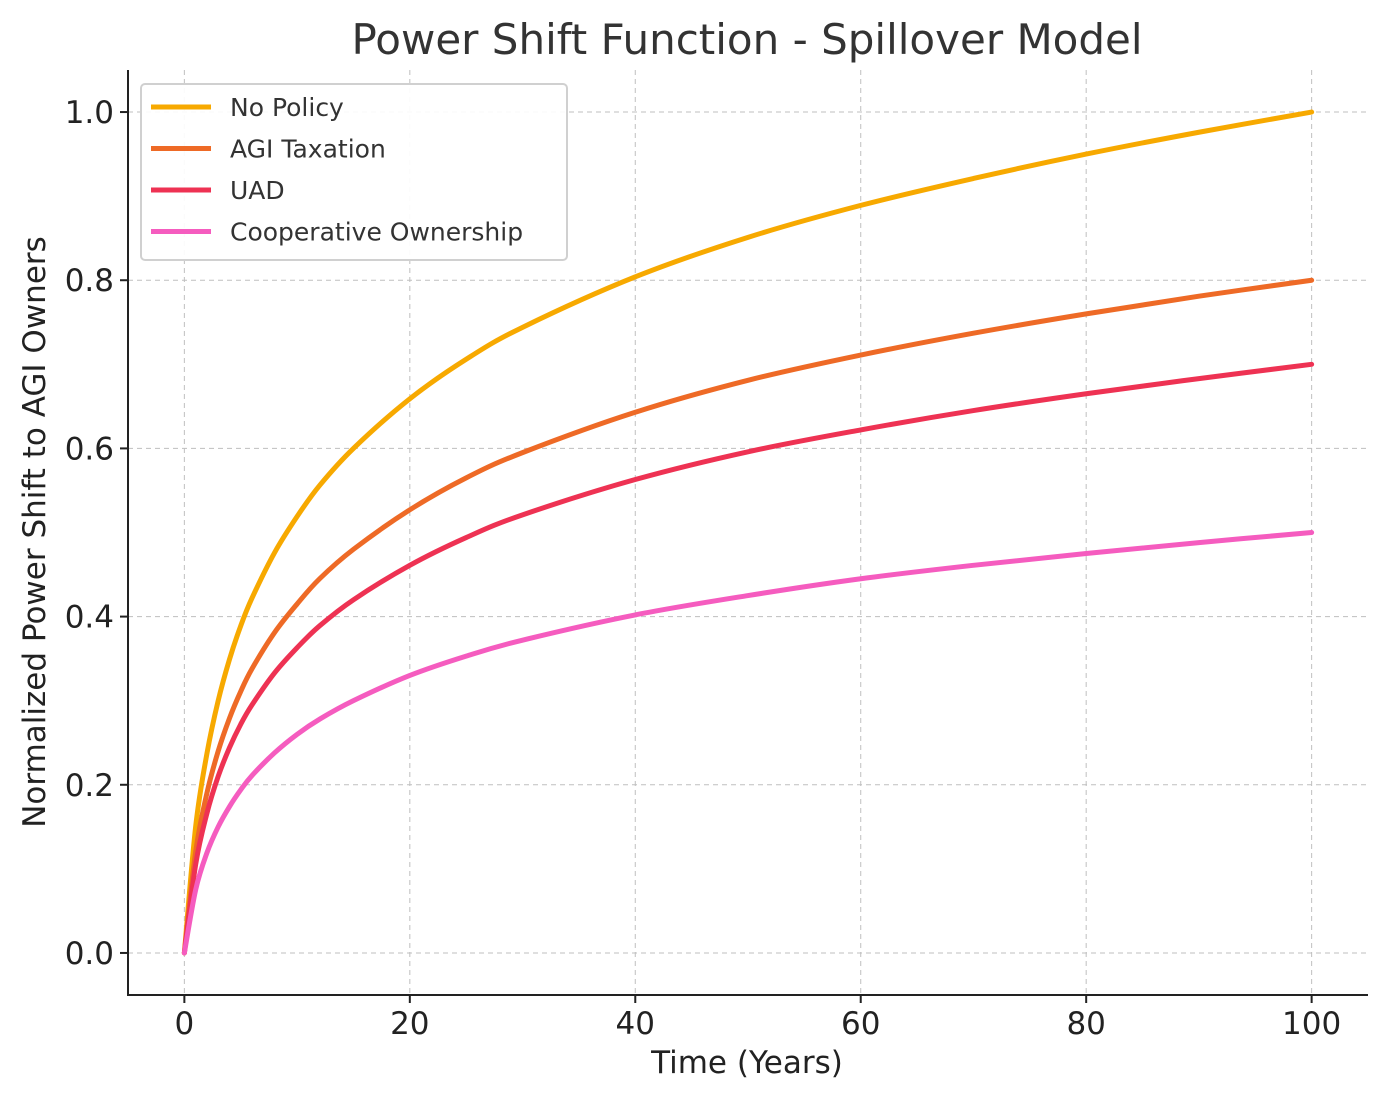  I want to click on y-tick-label: 0.8, so click(89, 281).